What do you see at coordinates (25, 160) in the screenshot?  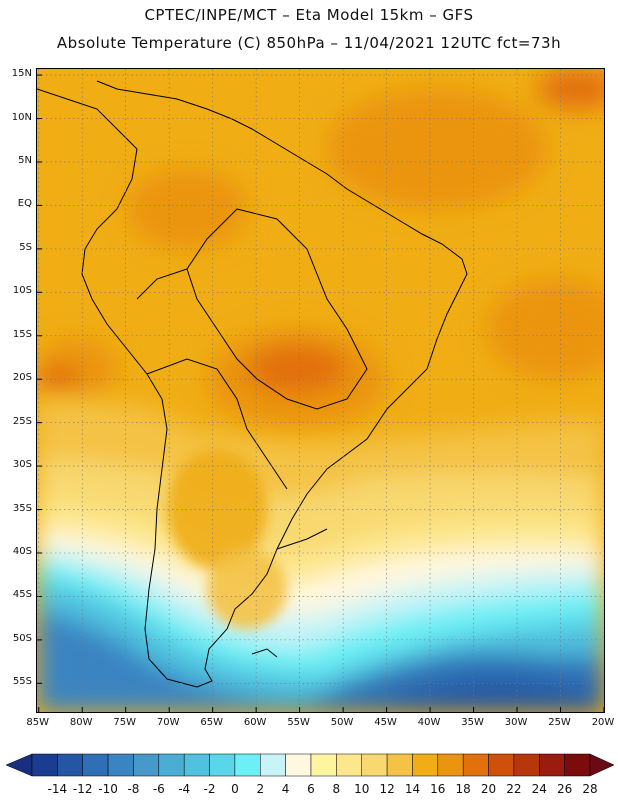 I see `lat-label: 5N` at bounding box center [25, 160].